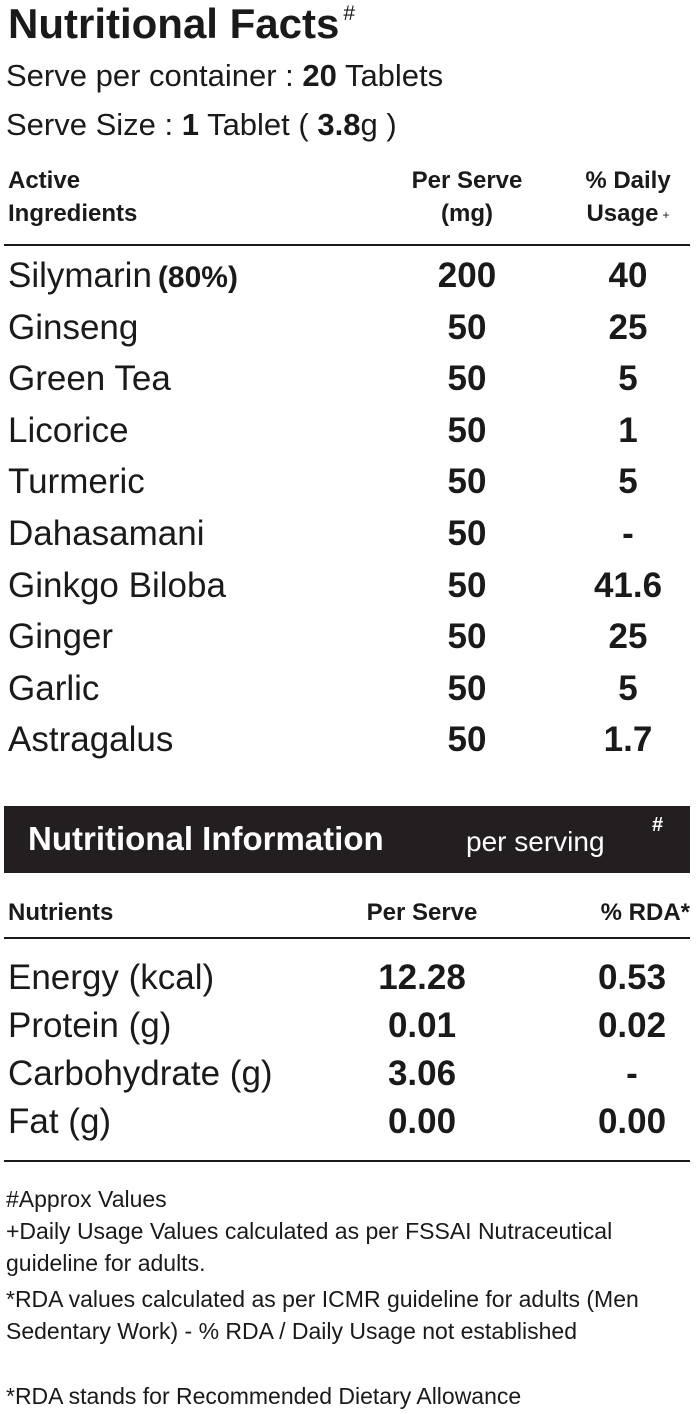  What do you see at coordinates (632, 1025) in the screenshot?
I see `rda: 0.02` at bounding box center [632, 1025].